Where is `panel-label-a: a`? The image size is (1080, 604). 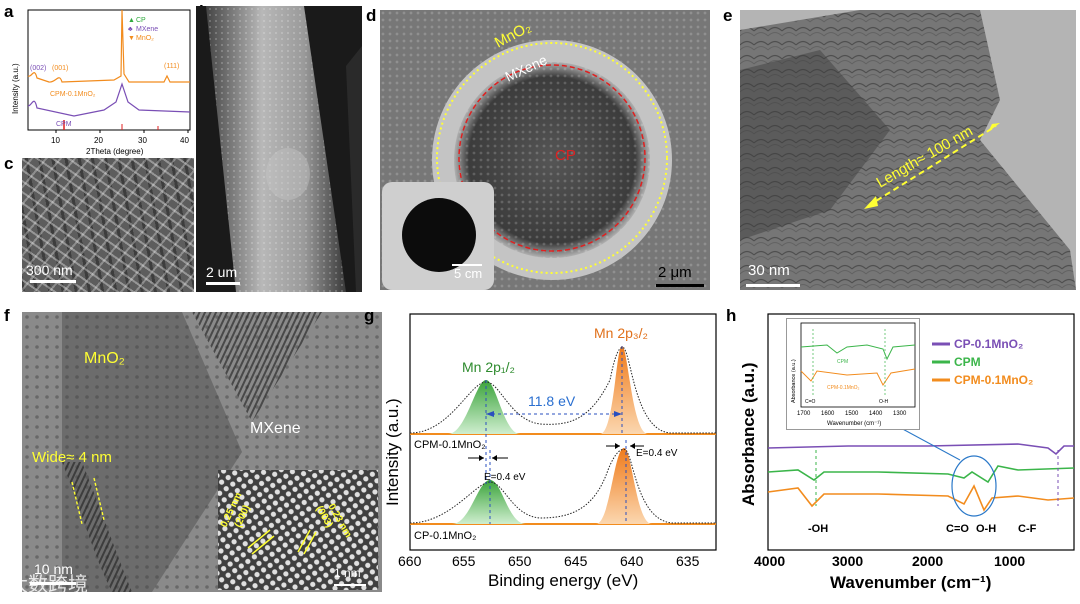
panel-label-a: a is located at coordinates (9, 11).